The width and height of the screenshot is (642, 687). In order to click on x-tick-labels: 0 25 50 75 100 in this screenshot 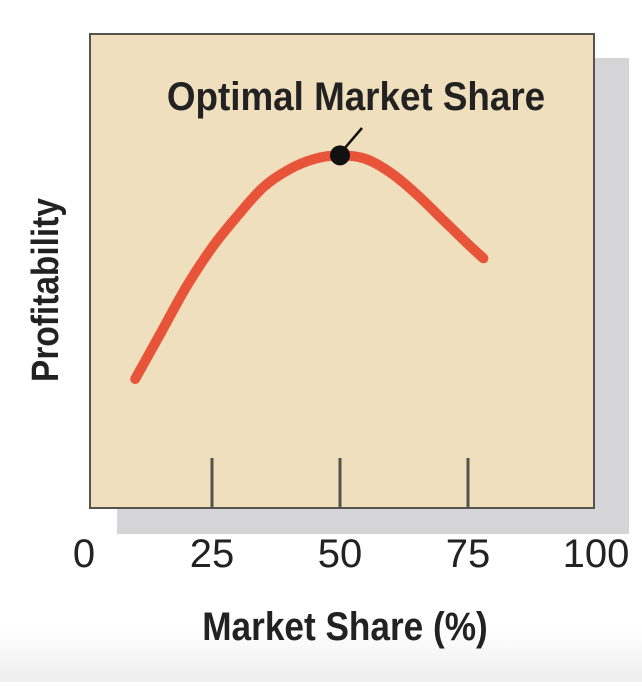, I will do `click(351, 554)`.